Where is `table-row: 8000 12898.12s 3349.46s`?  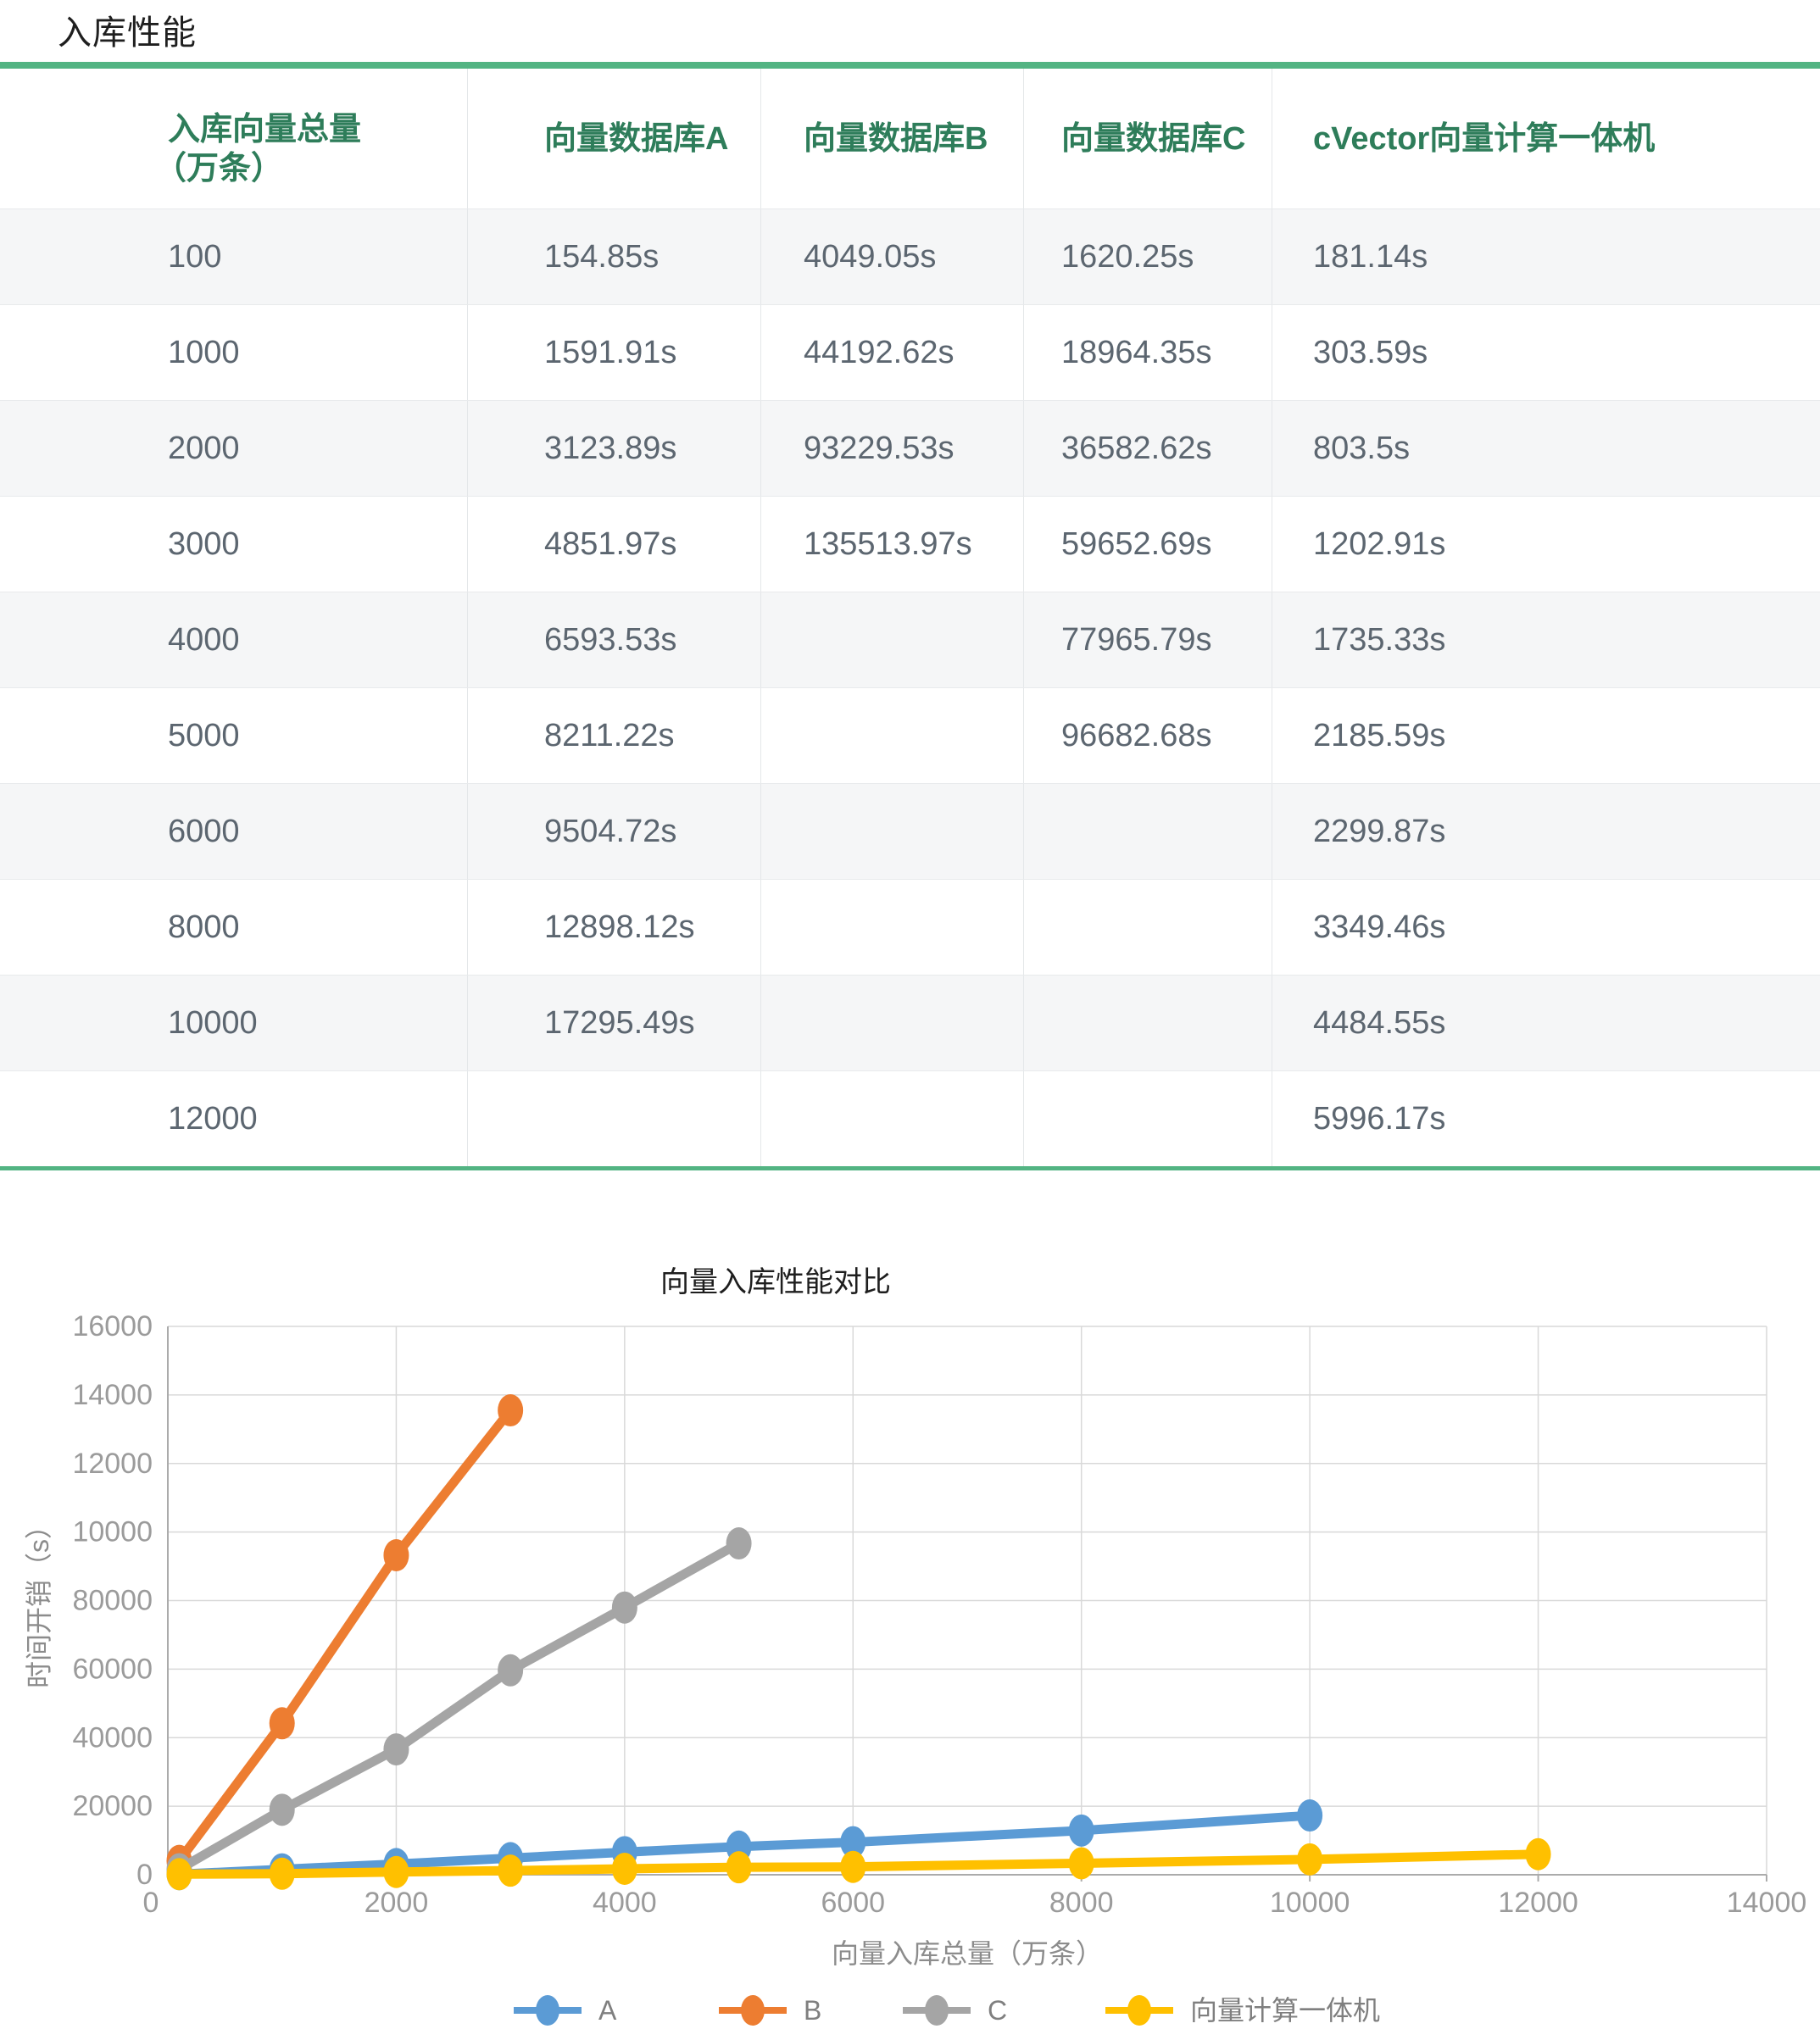
table-row: 8000 12898.12s 3349.46s is located at coordinates (910, 927).